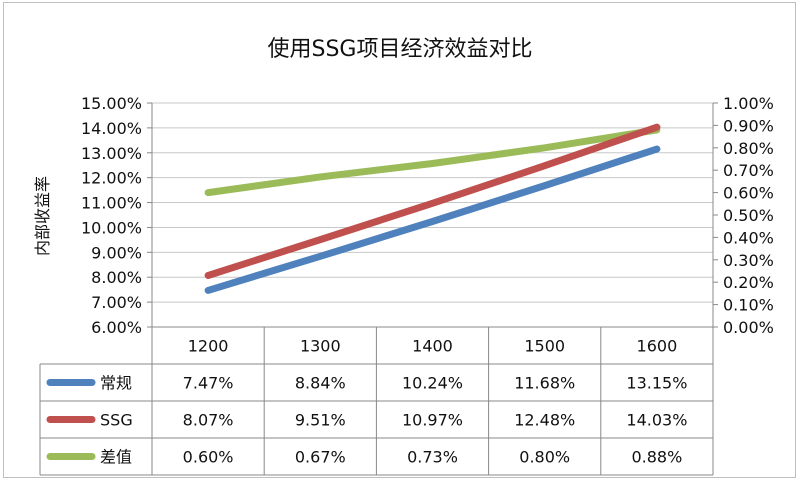  What do you see at coordinates (748, 103) in the screenshot?
I see `right-tick-label: 1.00%` at bounding box center [748, 103].